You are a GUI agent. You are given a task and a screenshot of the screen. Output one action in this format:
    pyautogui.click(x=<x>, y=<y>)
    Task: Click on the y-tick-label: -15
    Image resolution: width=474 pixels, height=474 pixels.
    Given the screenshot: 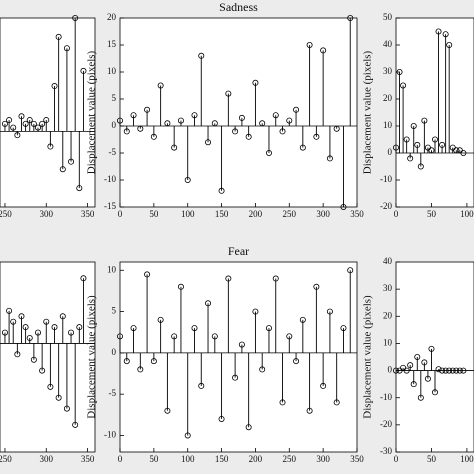 What is the action you would take?
    pyautogui.click(x=110, y=206)
    